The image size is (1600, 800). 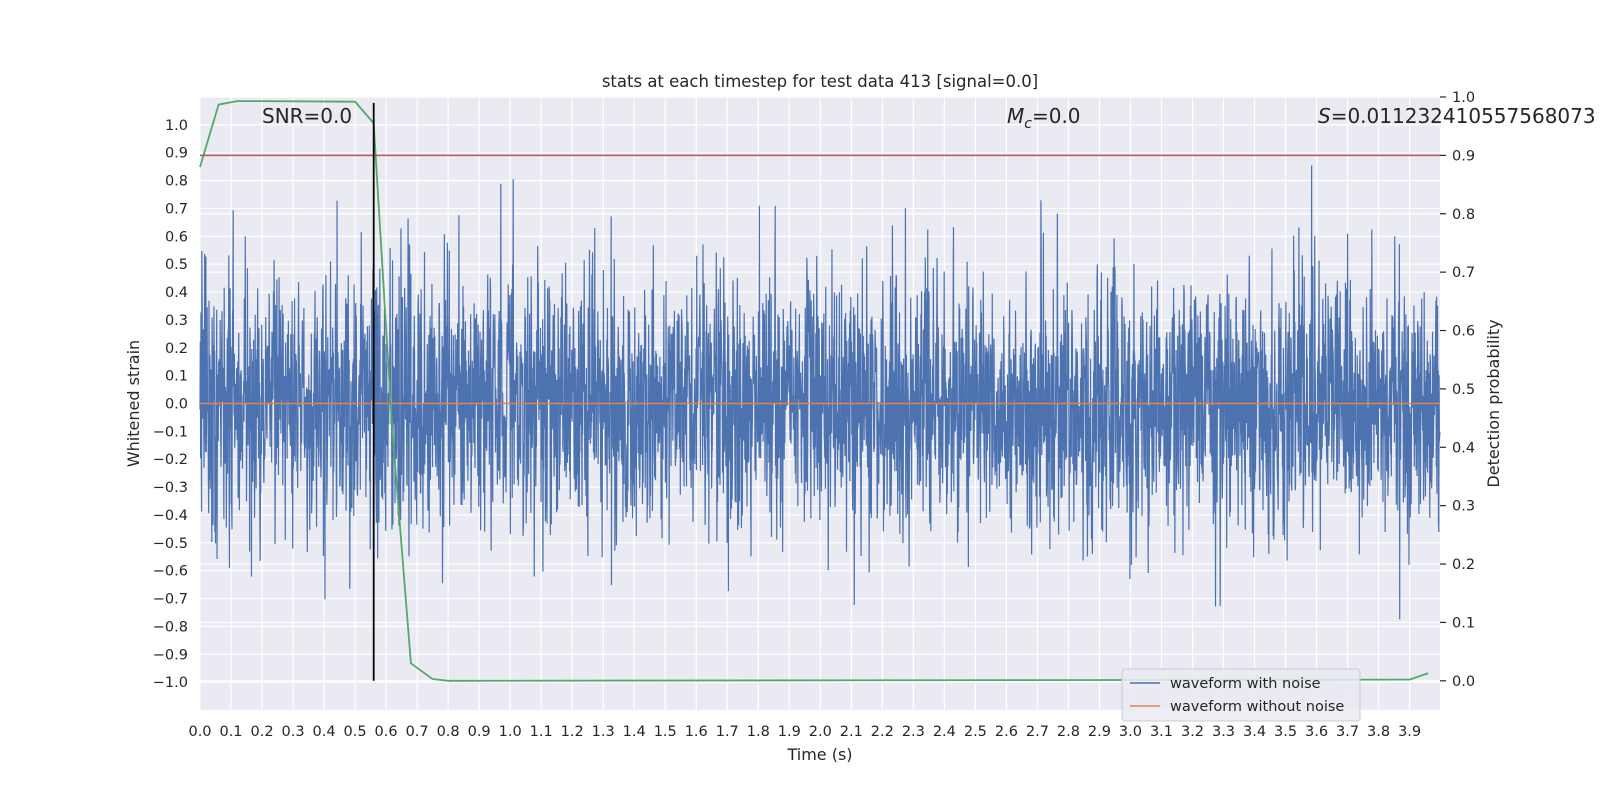 I want to click on y-tick-label: −0.8, so click(x=170, y=627).